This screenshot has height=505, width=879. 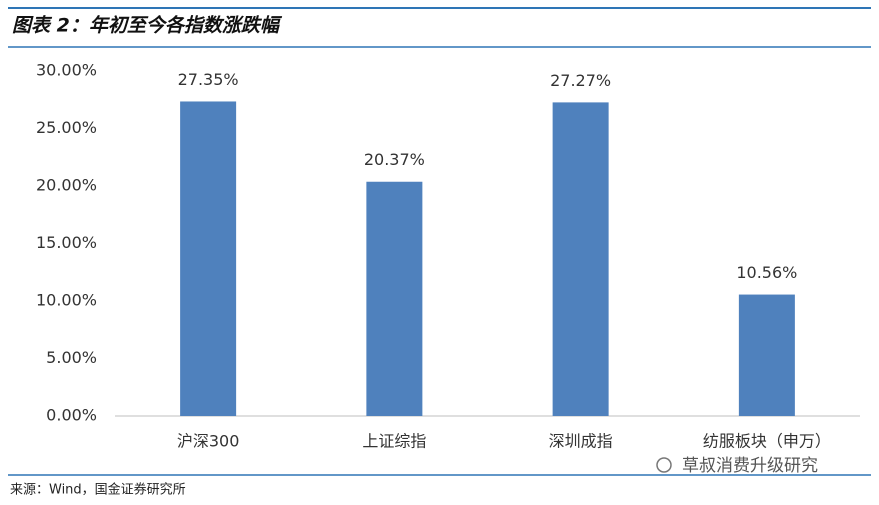 What do you see at coordinates (208, 79) in the screenshot?
I see `value-label: 27.35%` at bounding box center [208, 79].